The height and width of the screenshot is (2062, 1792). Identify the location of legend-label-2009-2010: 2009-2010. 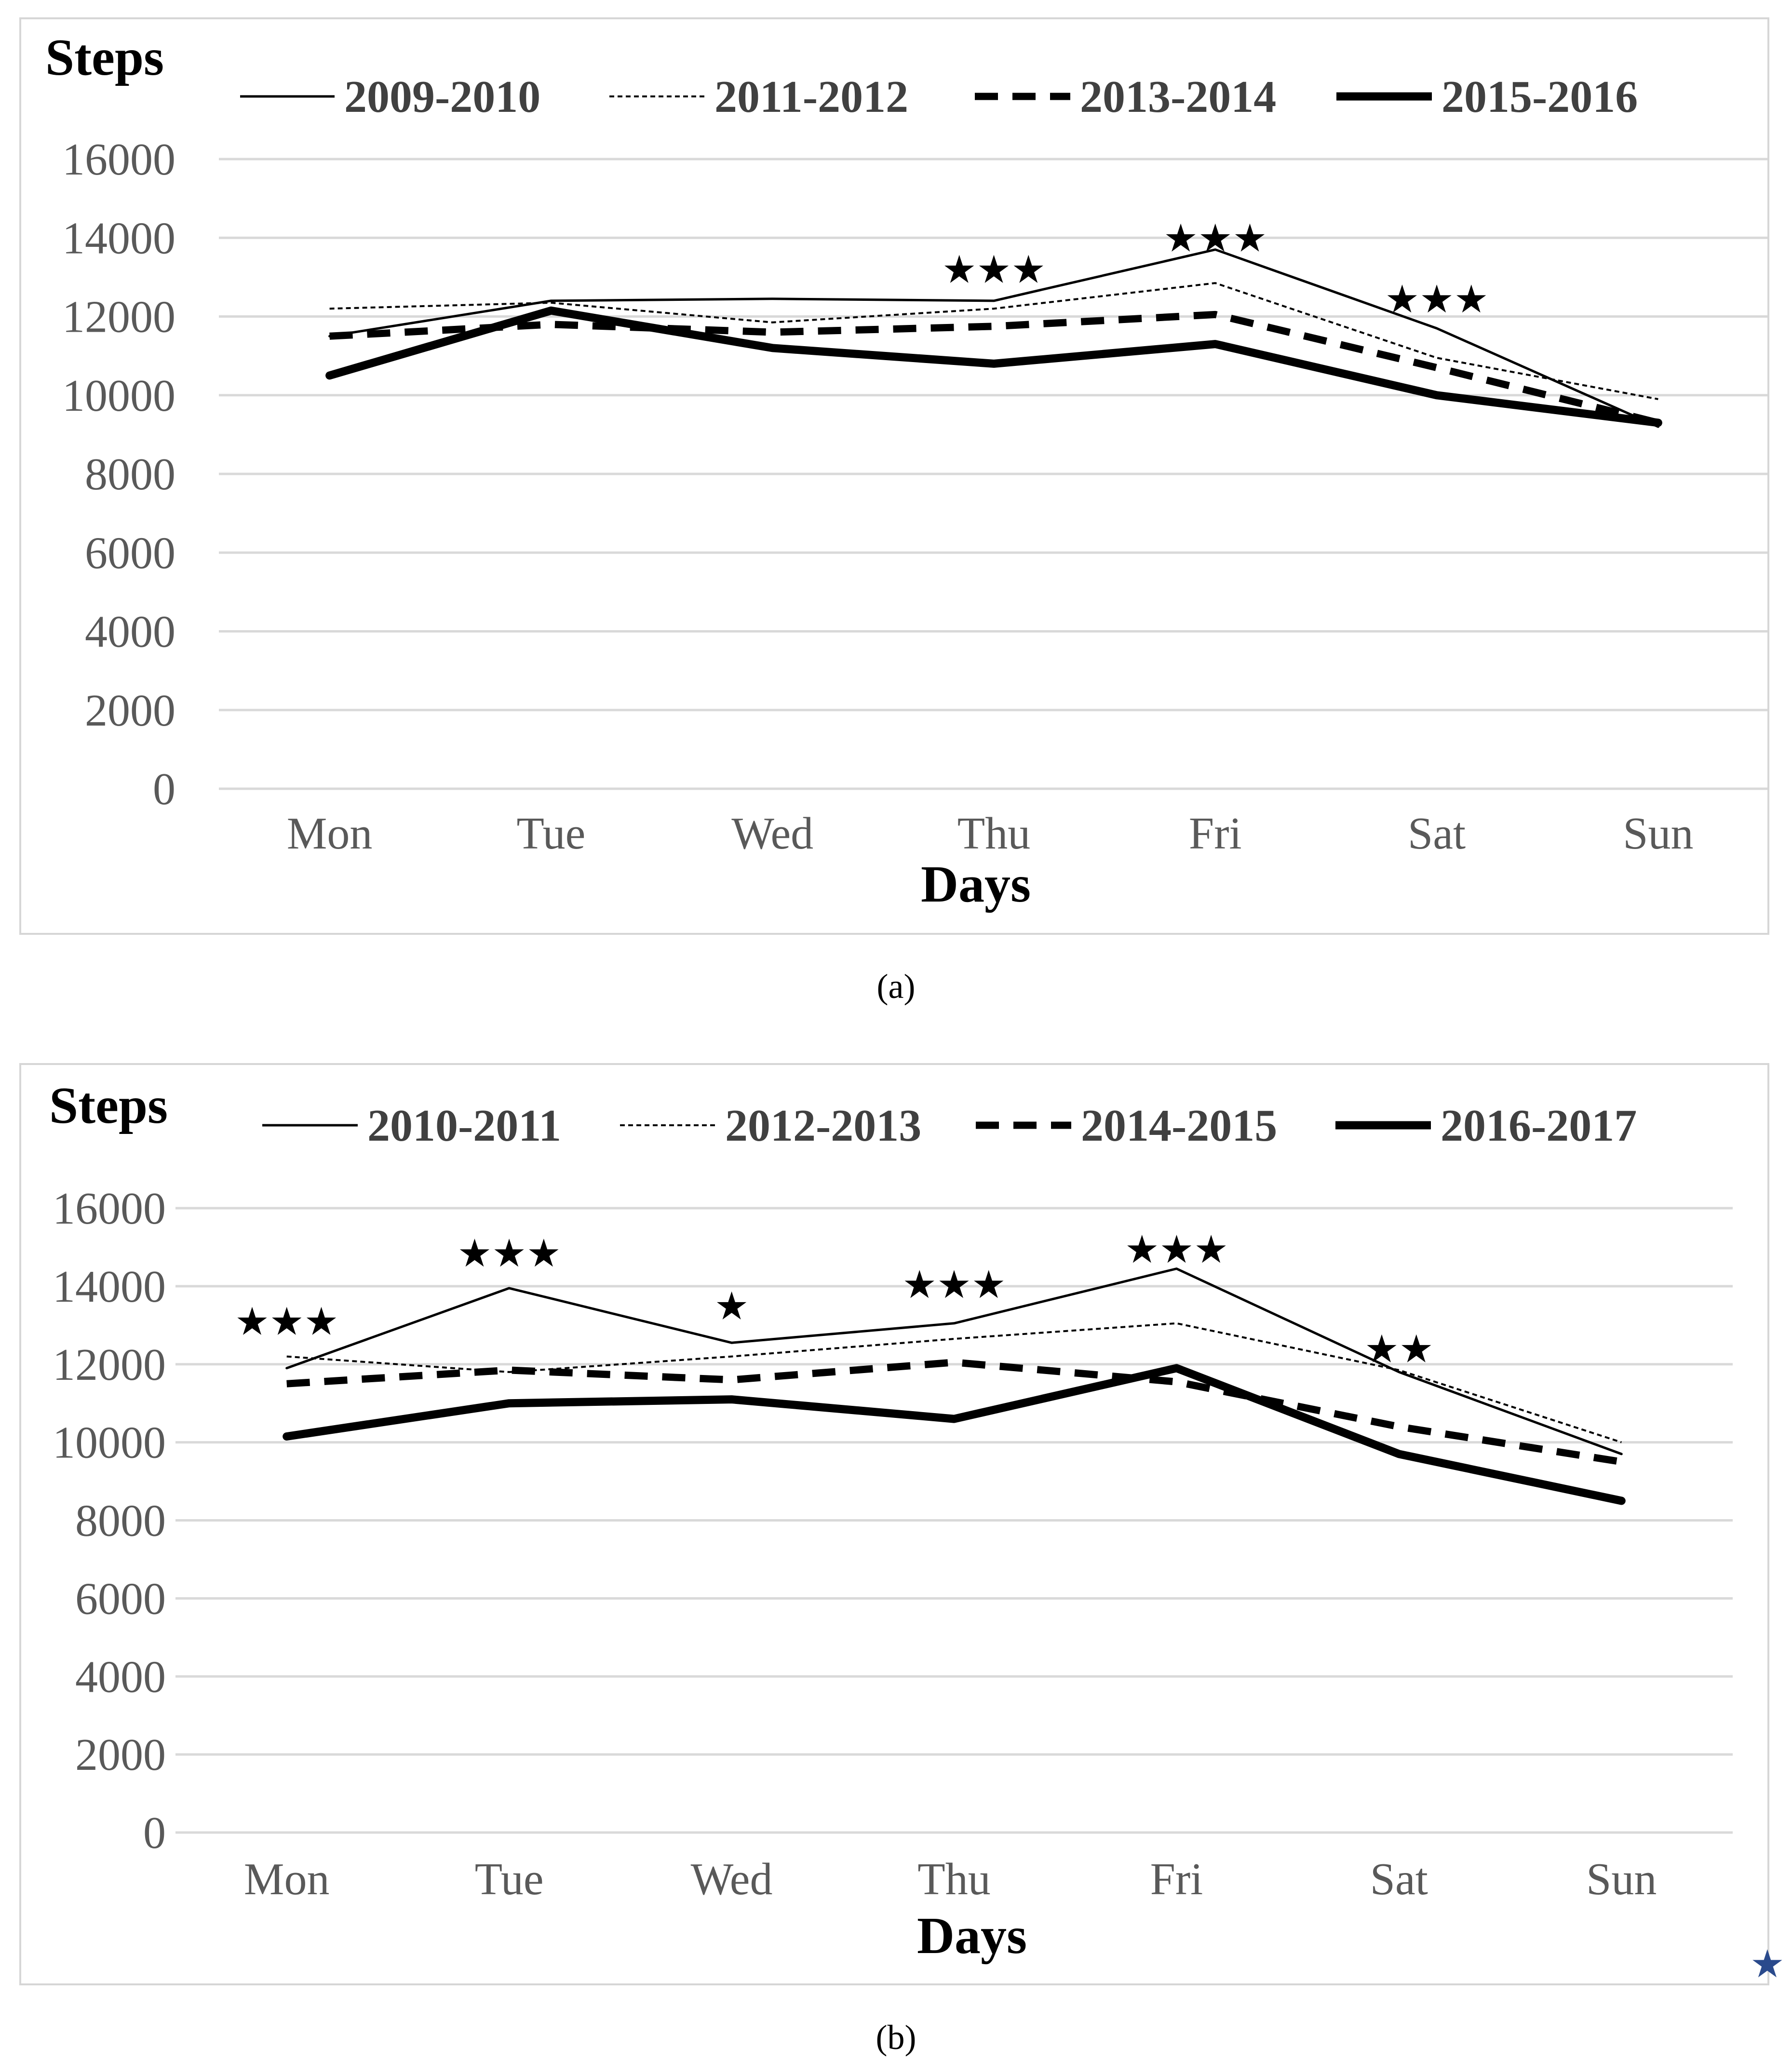
(442, 97).